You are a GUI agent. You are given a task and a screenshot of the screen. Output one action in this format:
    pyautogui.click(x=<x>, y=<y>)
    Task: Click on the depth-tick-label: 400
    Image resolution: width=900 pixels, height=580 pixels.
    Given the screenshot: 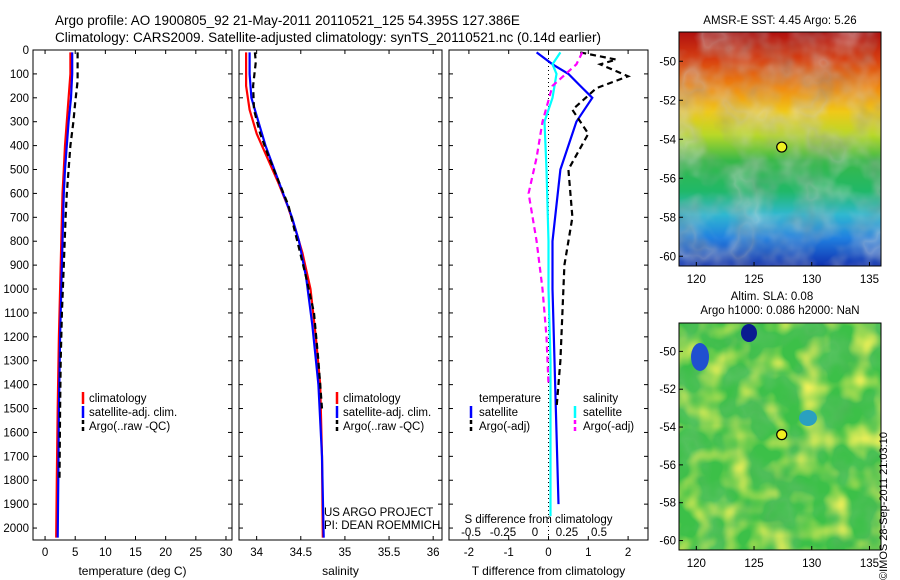 What is the action you would take?
    pyautogui.click(x=19, y=147)
    